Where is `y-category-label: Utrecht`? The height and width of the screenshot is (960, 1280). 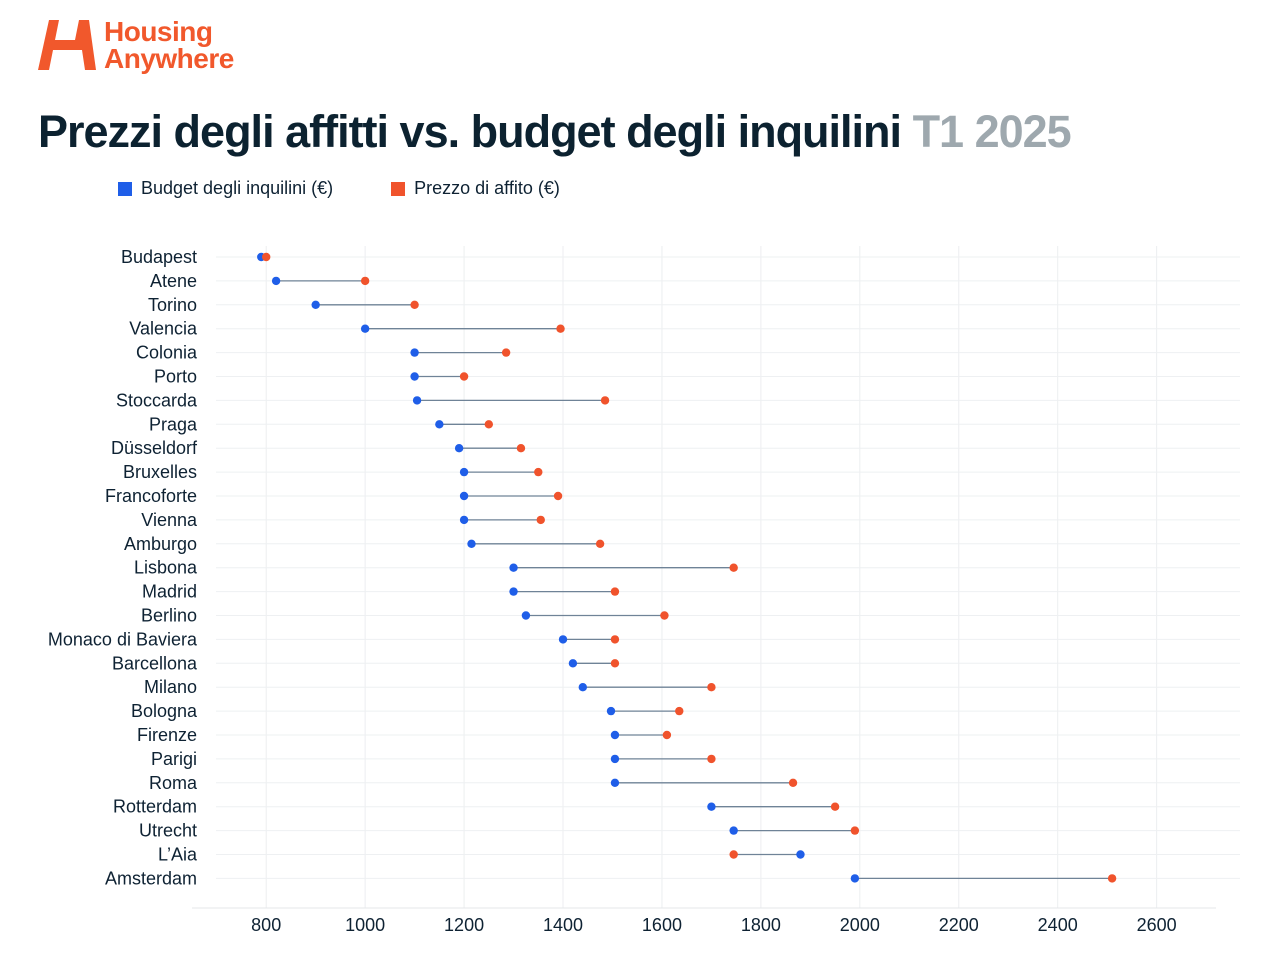
y-category-label: Utrecht is located at coordinates (168, 831).